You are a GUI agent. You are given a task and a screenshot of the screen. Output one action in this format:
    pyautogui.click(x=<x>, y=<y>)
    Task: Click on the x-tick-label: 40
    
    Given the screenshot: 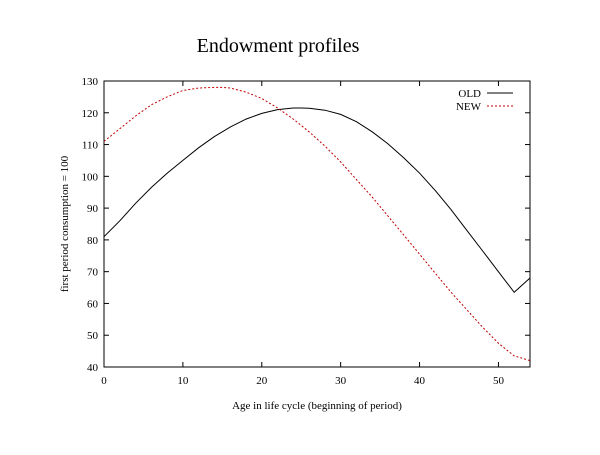 What is the action you would take?
    pyautogui.click(x=420, y=381)
    